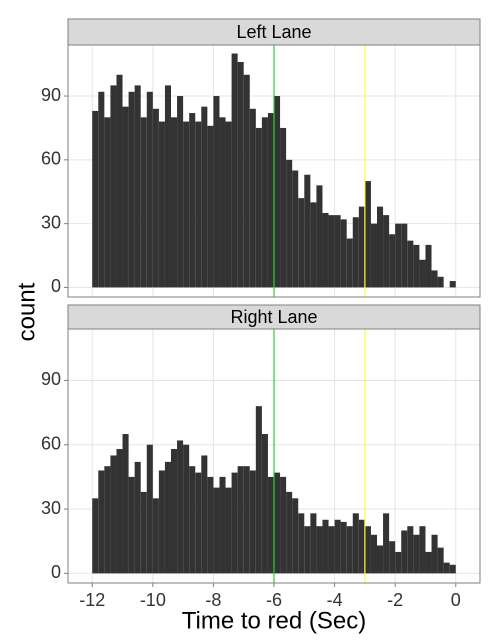 The height and width of the screenshot is (644, 500). What do you see at coordinates (51, 159) in the screenshot?
I see `y-tick-label: 60` at bounding box center [51, 159].